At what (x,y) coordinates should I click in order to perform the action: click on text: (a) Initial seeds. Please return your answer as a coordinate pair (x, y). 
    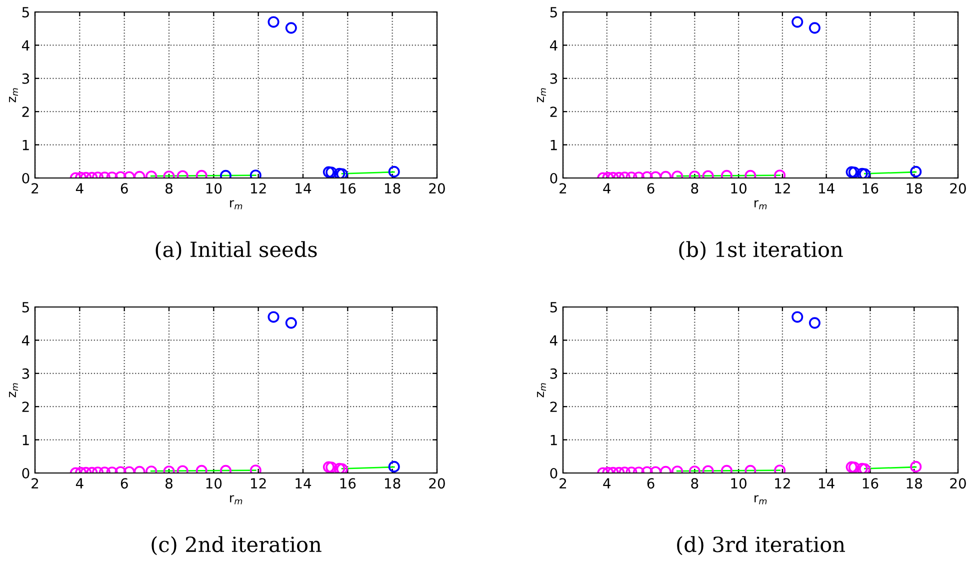
    Looking at the image, I should click on (236, 250).